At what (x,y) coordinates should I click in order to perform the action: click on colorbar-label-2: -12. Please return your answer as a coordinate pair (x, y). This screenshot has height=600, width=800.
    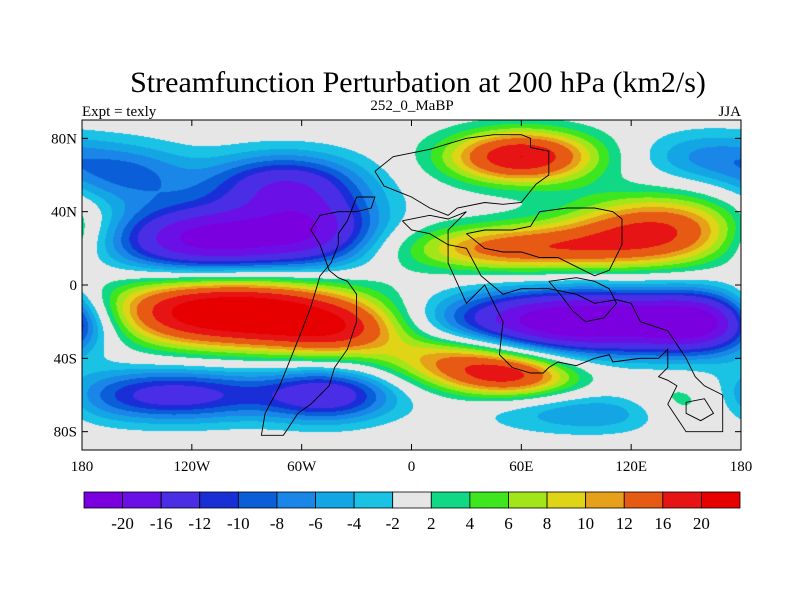
    Looking at the image, I should click on (199, 523).